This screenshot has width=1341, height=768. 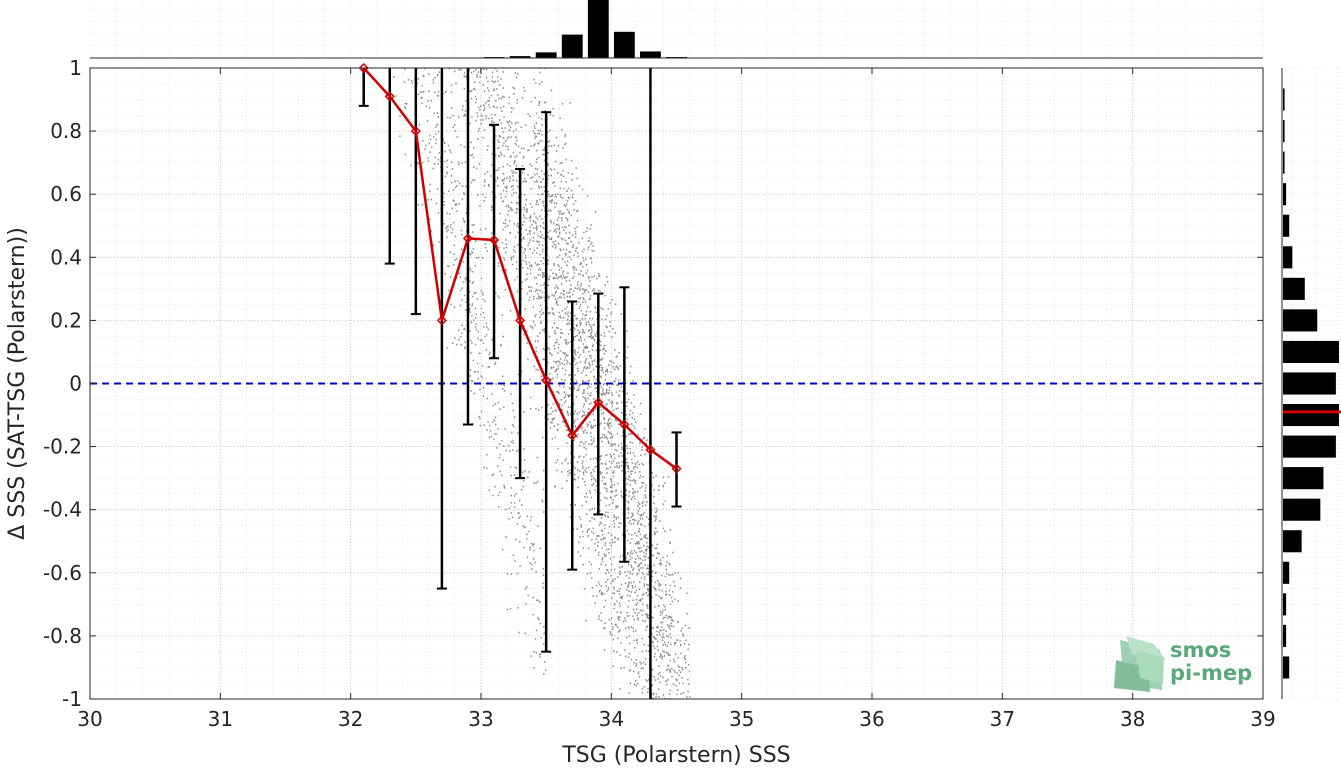 What do you see at coordinates (66, 194) in the screenshot?
I see `y-tick-label: 0.6` at bounding box center [66, 194].